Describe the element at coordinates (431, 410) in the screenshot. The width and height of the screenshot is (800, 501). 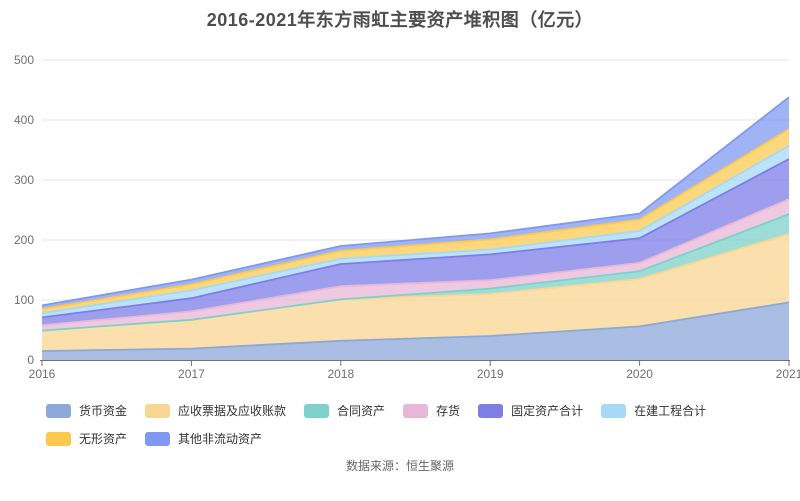
I see `legend-item-3: 存货` at that location.